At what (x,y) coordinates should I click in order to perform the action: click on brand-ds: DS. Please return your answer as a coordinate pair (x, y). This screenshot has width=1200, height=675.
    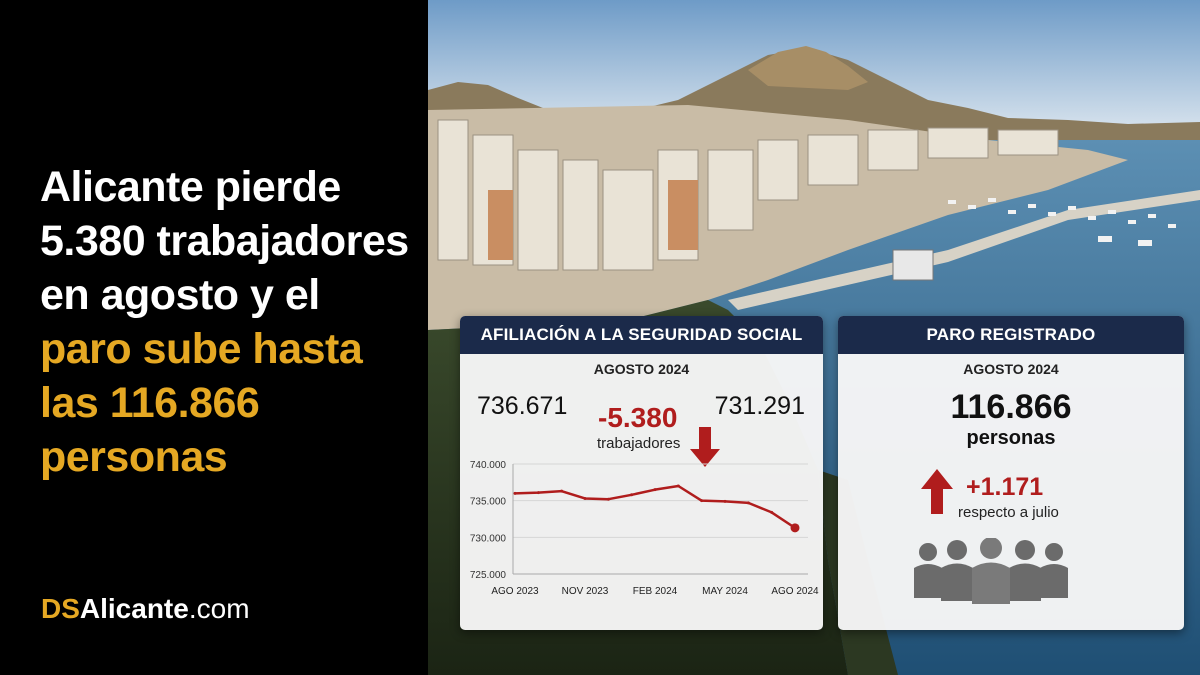
    Looking at the image, I should click on (60, 608).